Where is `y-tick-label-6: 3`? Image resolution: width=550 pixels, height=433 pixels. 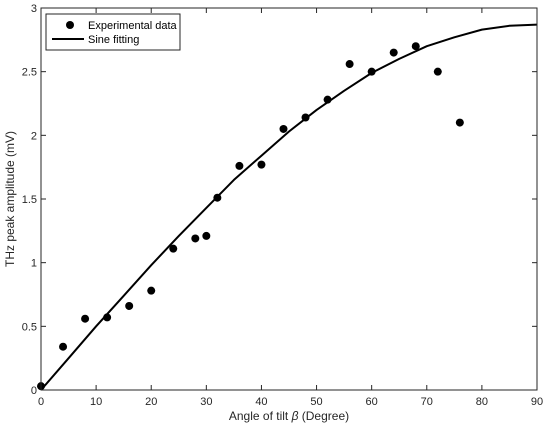 y-tick-label-6: 3 is located at coordinates (34, 9).